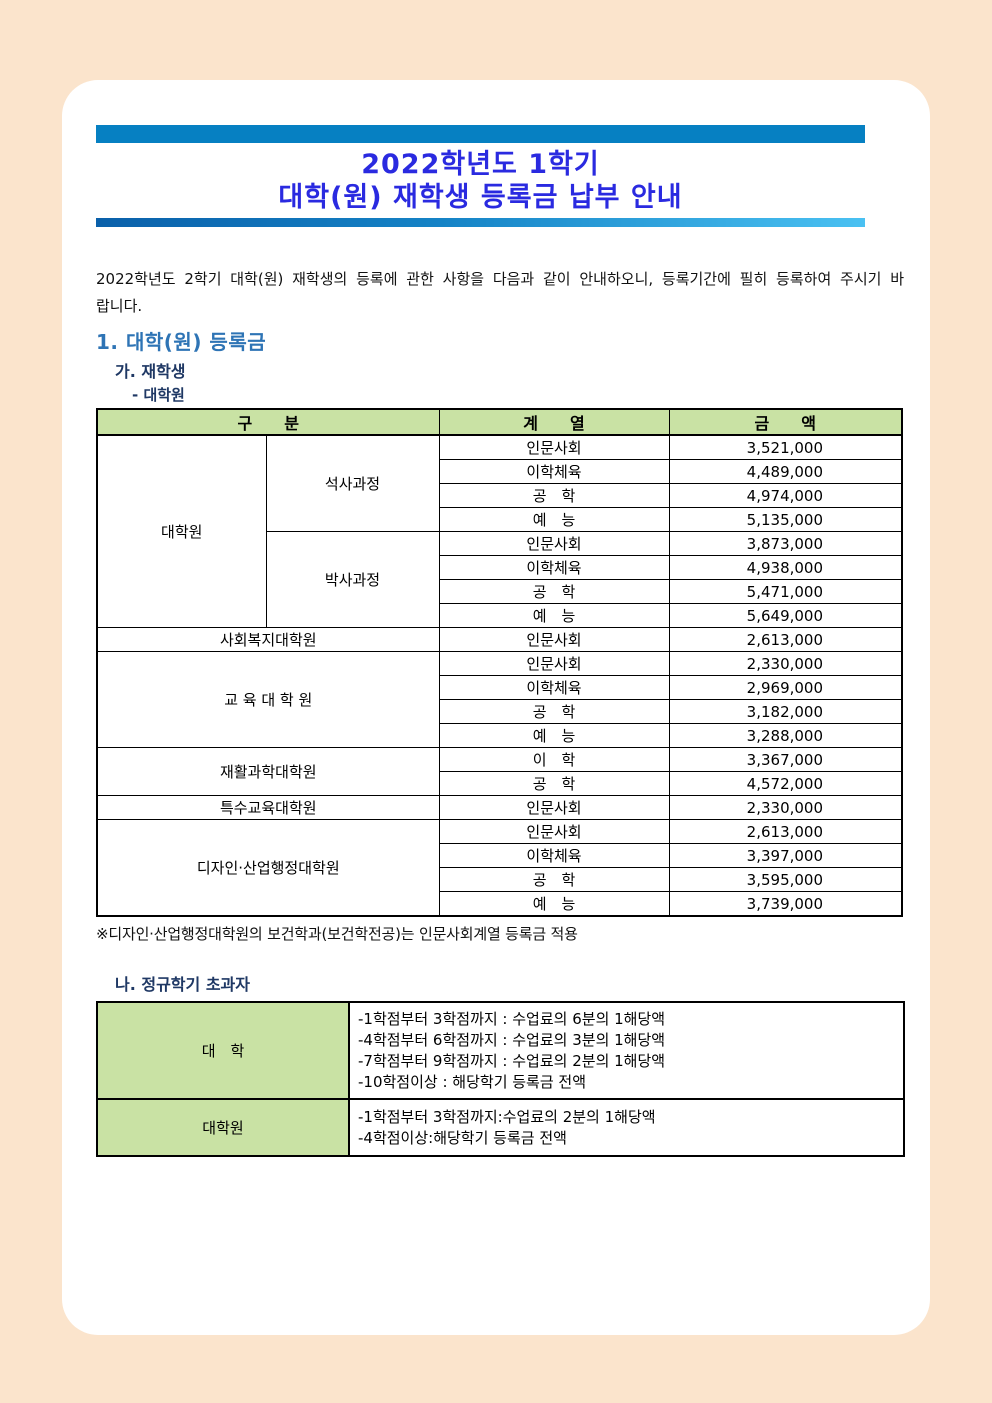  What do you see at coordinates (337, 934) in the screenshot?
I see `tuition-table-note: ※디자인·산업행정대학원의 보건학과(보건학전공)는 인문사회계열 등록금 적용` at bounding box center [337, 934].